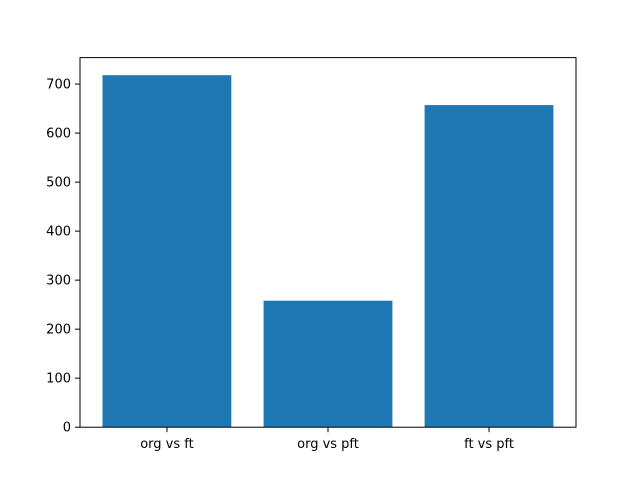  Describe the element at coordinates (328, 364) in the screenshot. I see `bar-org-vs-pft` at that location.